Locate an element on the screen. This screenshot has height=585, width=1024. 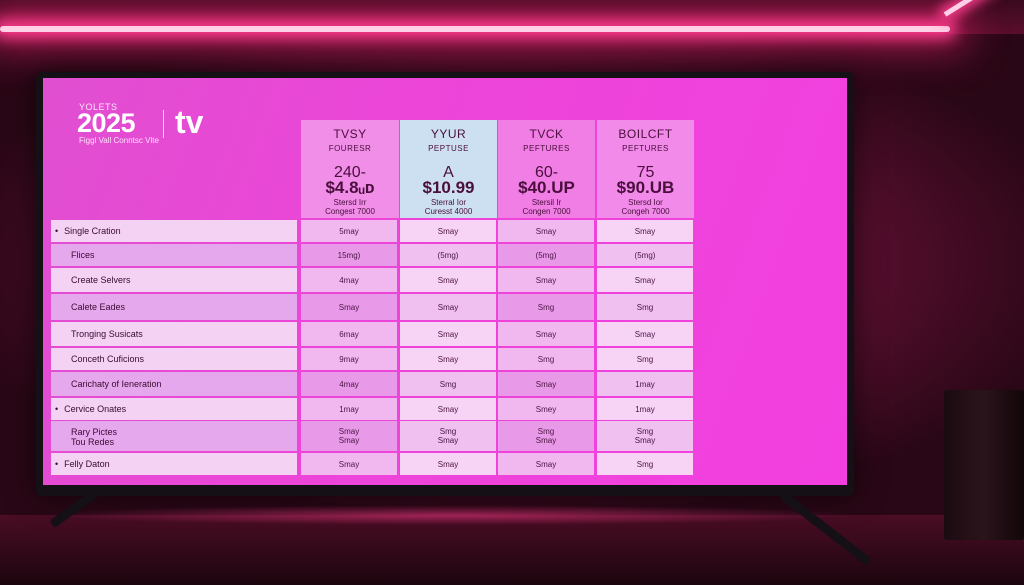
table-row: Flices 15mg) (5mg) (5mg) (5mg) is located at coordinates (371, 255).